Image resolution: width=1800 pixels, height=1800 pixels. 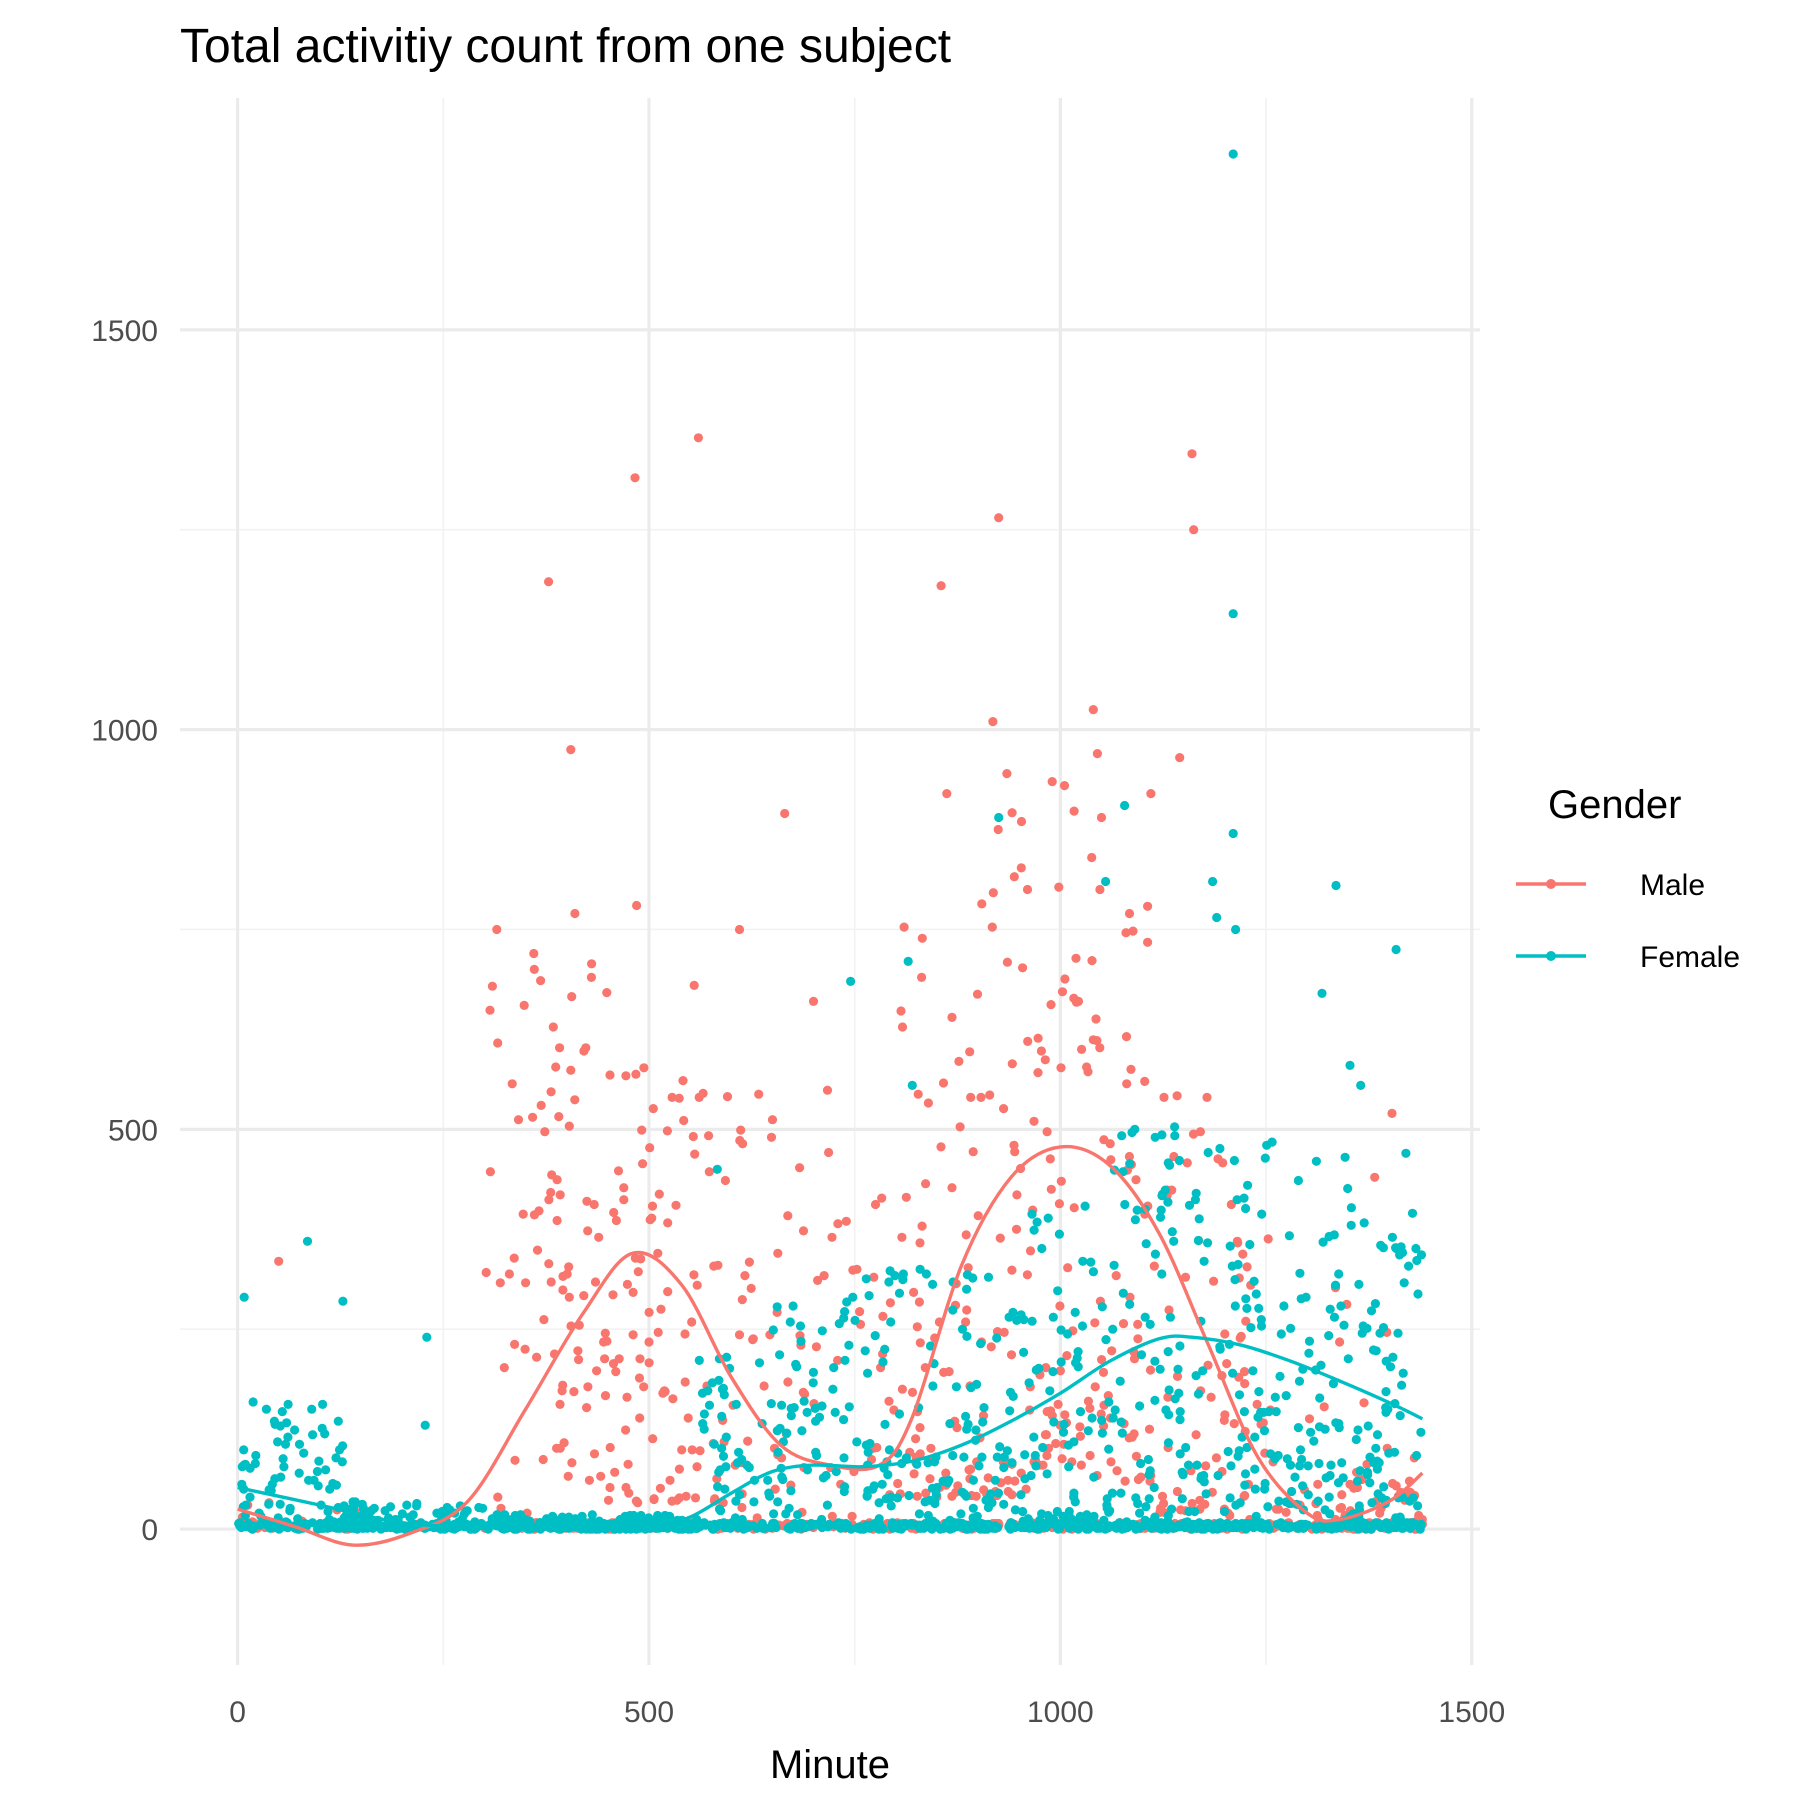 I want to click on legend-item-male: Male, so click(x=1610, y=885).